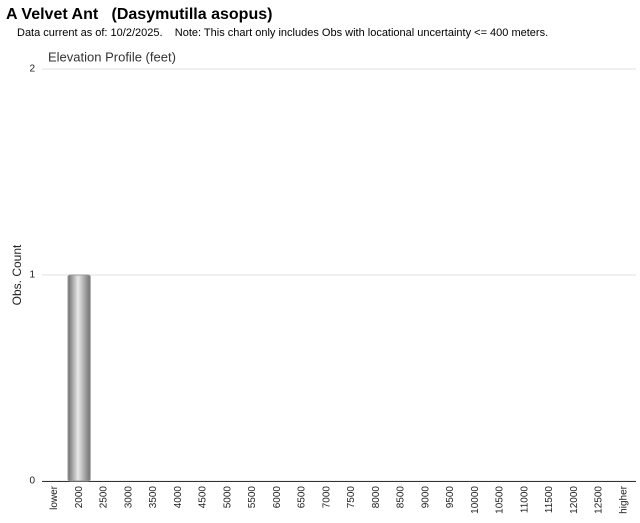 The image size is (640, 523). Describe the element at coordinates (401, 497) in the screenshot. I see `x-tick-label: 8500` at that location.